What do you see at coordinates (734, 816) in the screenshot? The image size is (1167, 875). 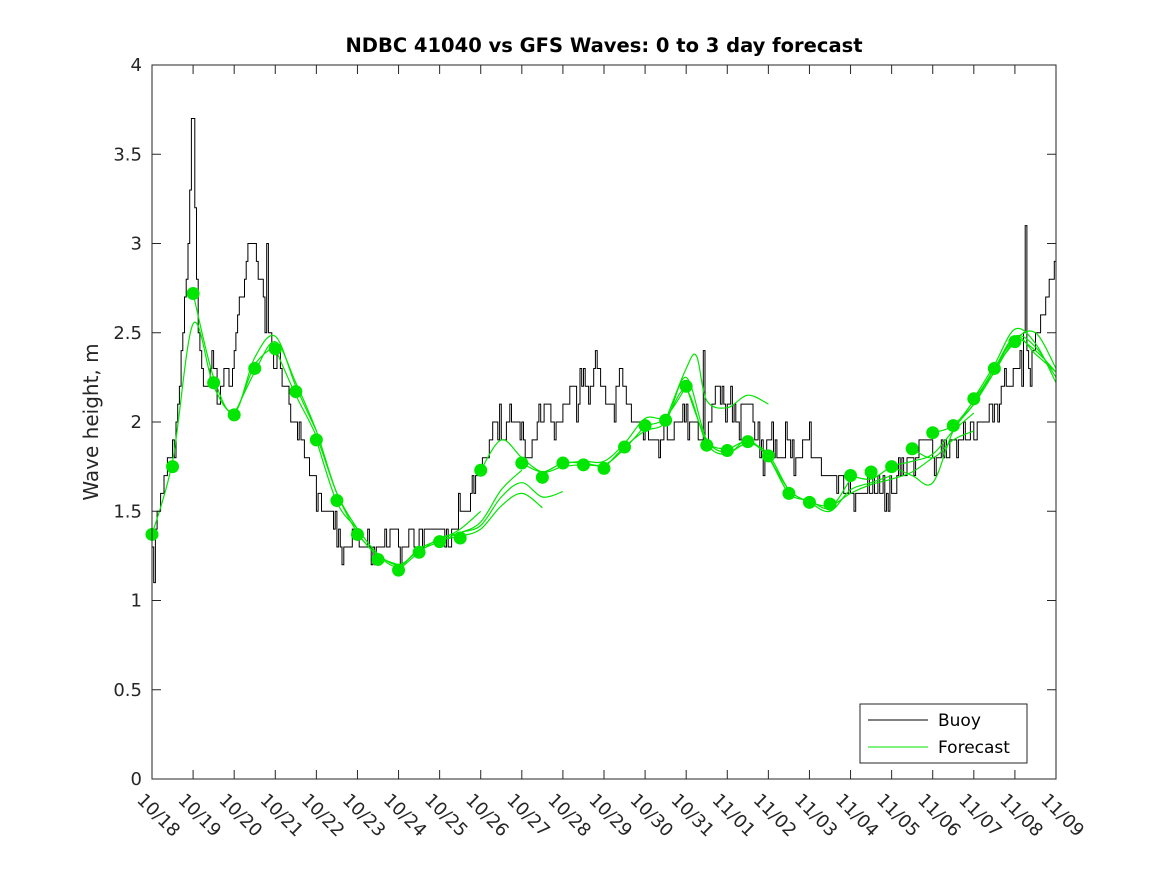 I see `x-tick-label: 11/01` at bounding box center [734, 816].